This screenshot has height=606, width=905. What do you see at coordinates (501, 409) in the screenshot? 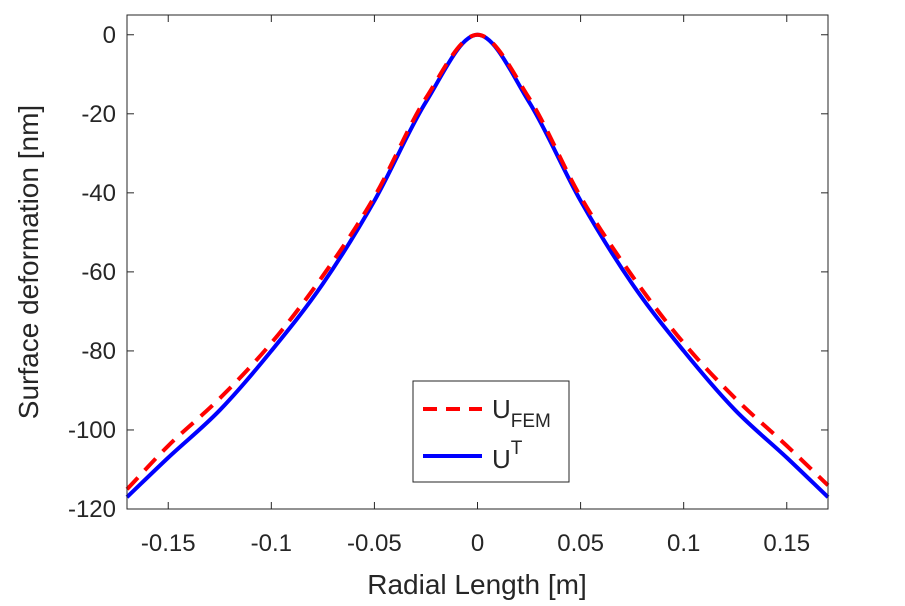
I see `legend-label-fem-main: U` at bounding box center [501, 409].